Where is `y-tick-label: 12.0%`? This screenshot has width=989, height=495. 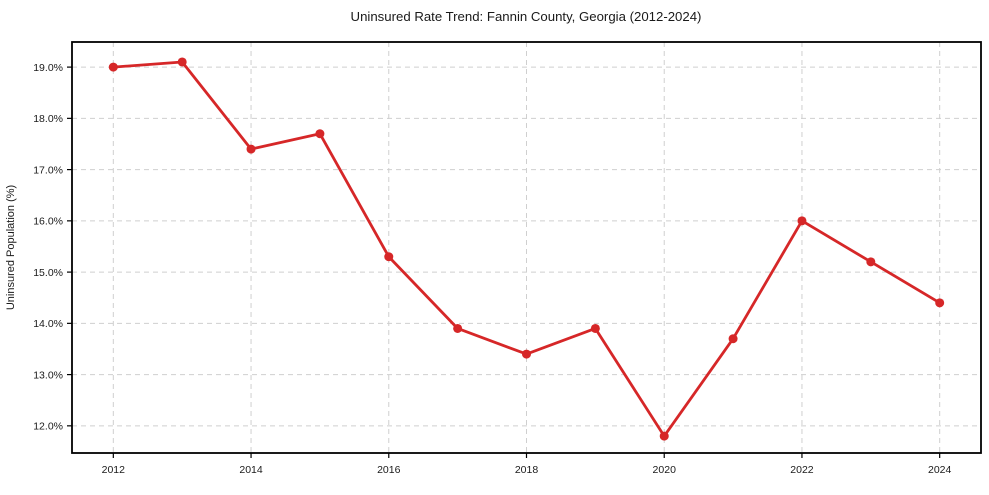 y-tick-label: 12.0% is located at coordinates (48, 427).